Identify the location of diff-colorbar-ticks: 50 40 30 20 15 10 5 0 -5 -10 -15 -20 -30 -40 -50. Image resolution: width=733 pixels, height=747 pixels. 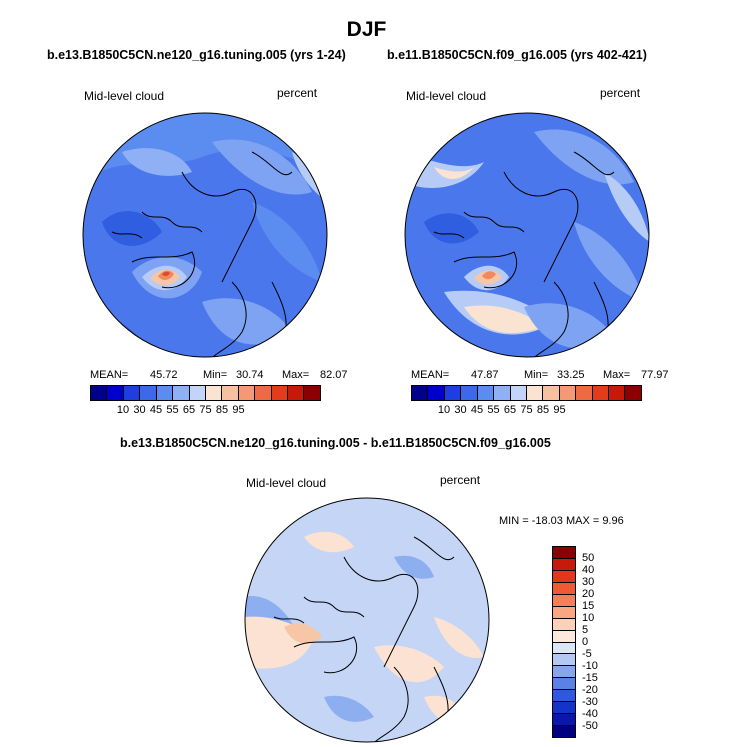
(602, 642).